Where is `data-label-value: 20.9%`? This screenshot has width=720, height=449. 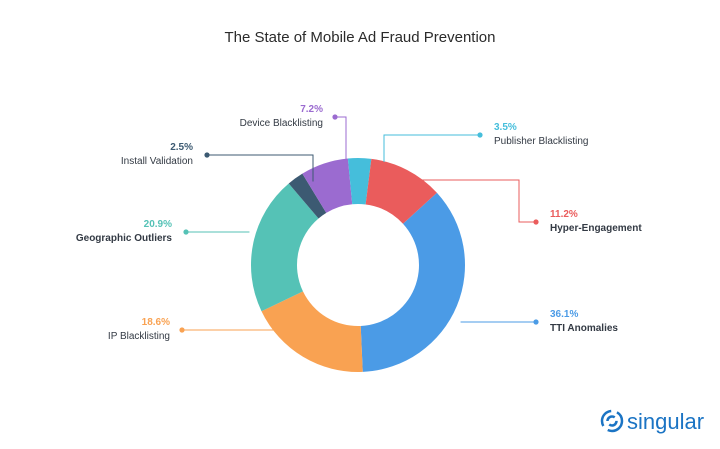 data-label-value: 20.9% is located at coordinates (158, 224).